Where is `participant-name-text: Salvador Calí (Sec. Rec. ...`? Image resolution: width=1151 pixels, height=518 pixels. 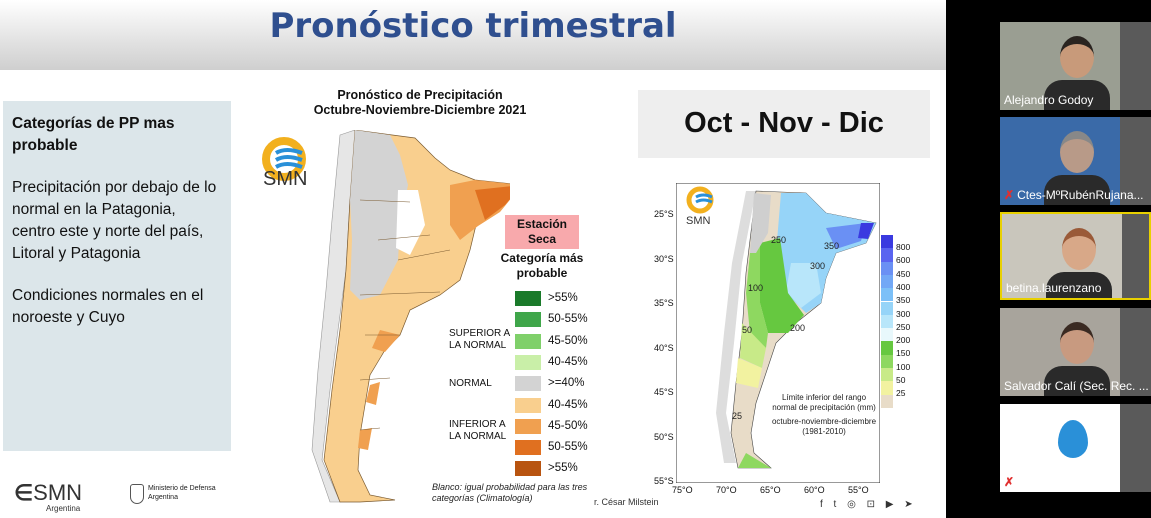 participant-name-text: Salvador Calí (Sec. Rec. ... is located at coordinates (1076, 386).